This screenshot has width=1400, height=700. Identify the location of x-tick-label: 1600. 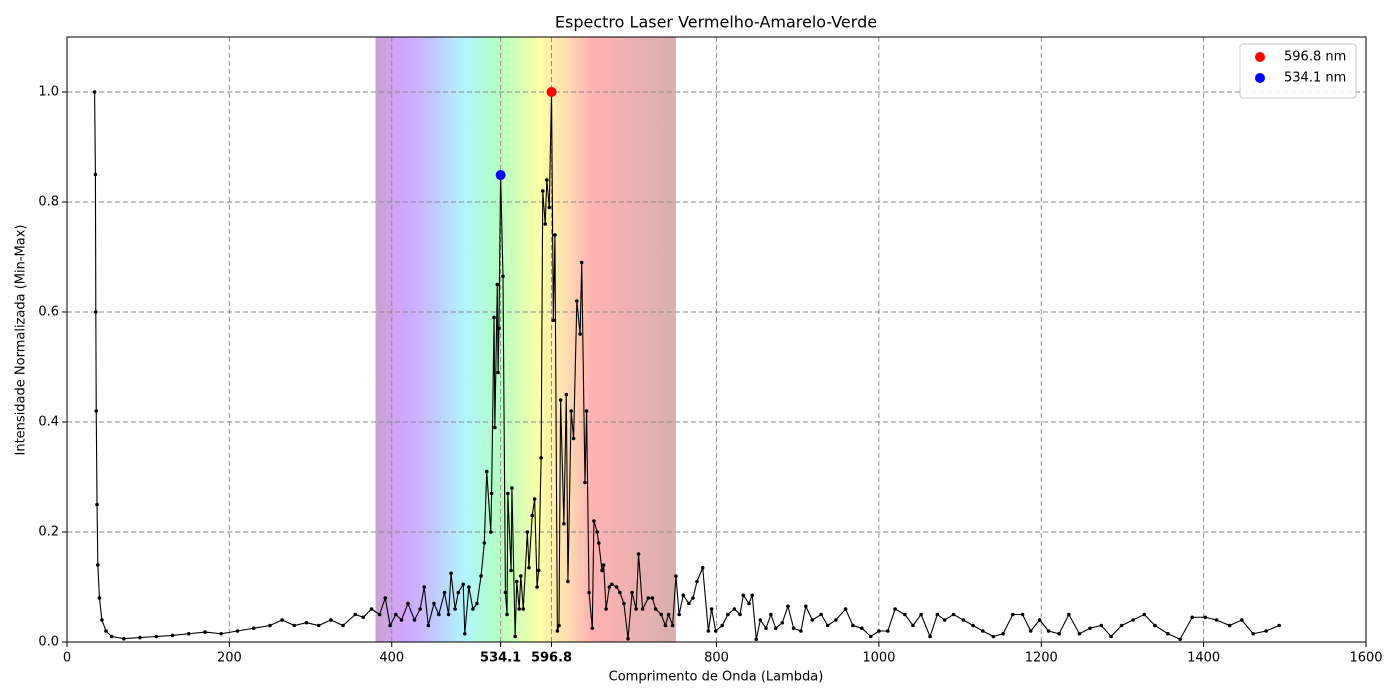
(1365, 658).